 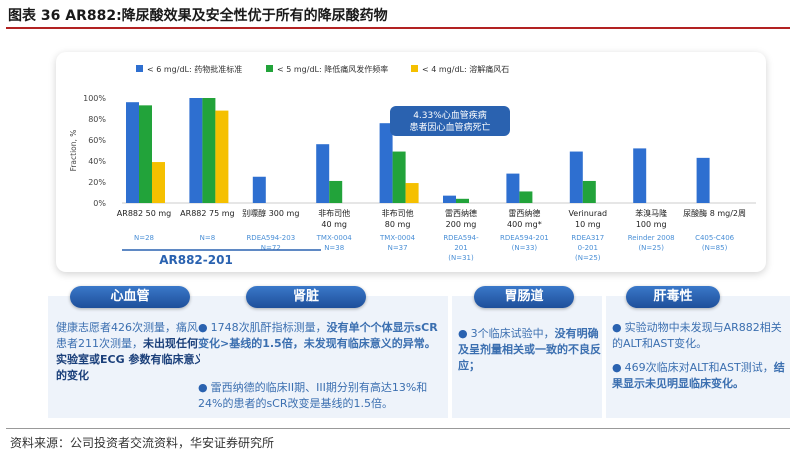 I want to click on x-tick-label: 200 mg, so click(x=461, y=224).